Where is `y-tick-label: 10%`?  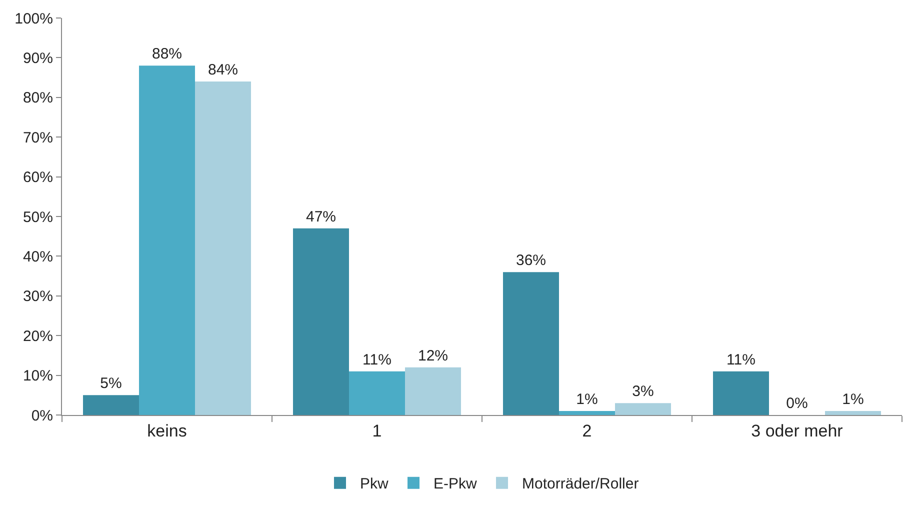
y-tick-label: 10% is located at coordinates (37, 376).